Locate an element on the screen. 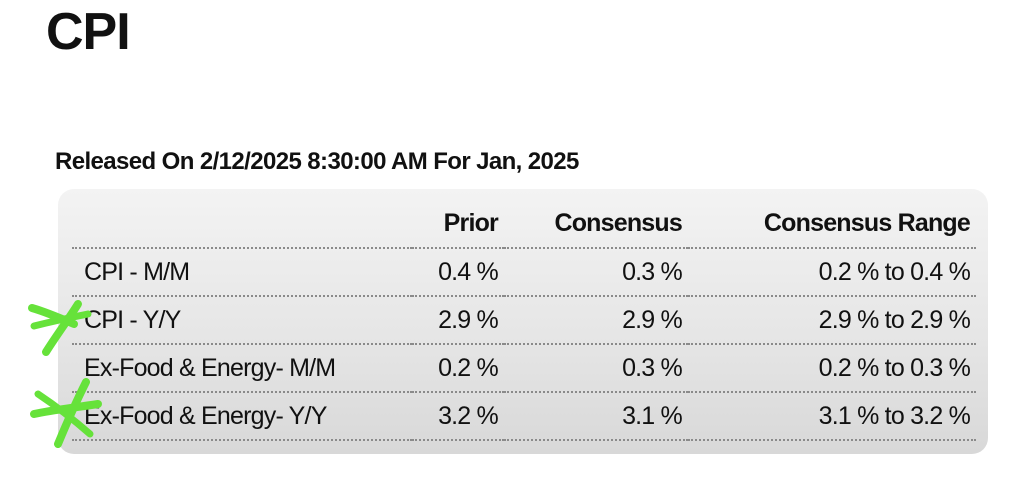 This screenshot has width=1011, height=482. table-header-row: Prior Consensus Consensus Range is located at coordinates (524, 224).